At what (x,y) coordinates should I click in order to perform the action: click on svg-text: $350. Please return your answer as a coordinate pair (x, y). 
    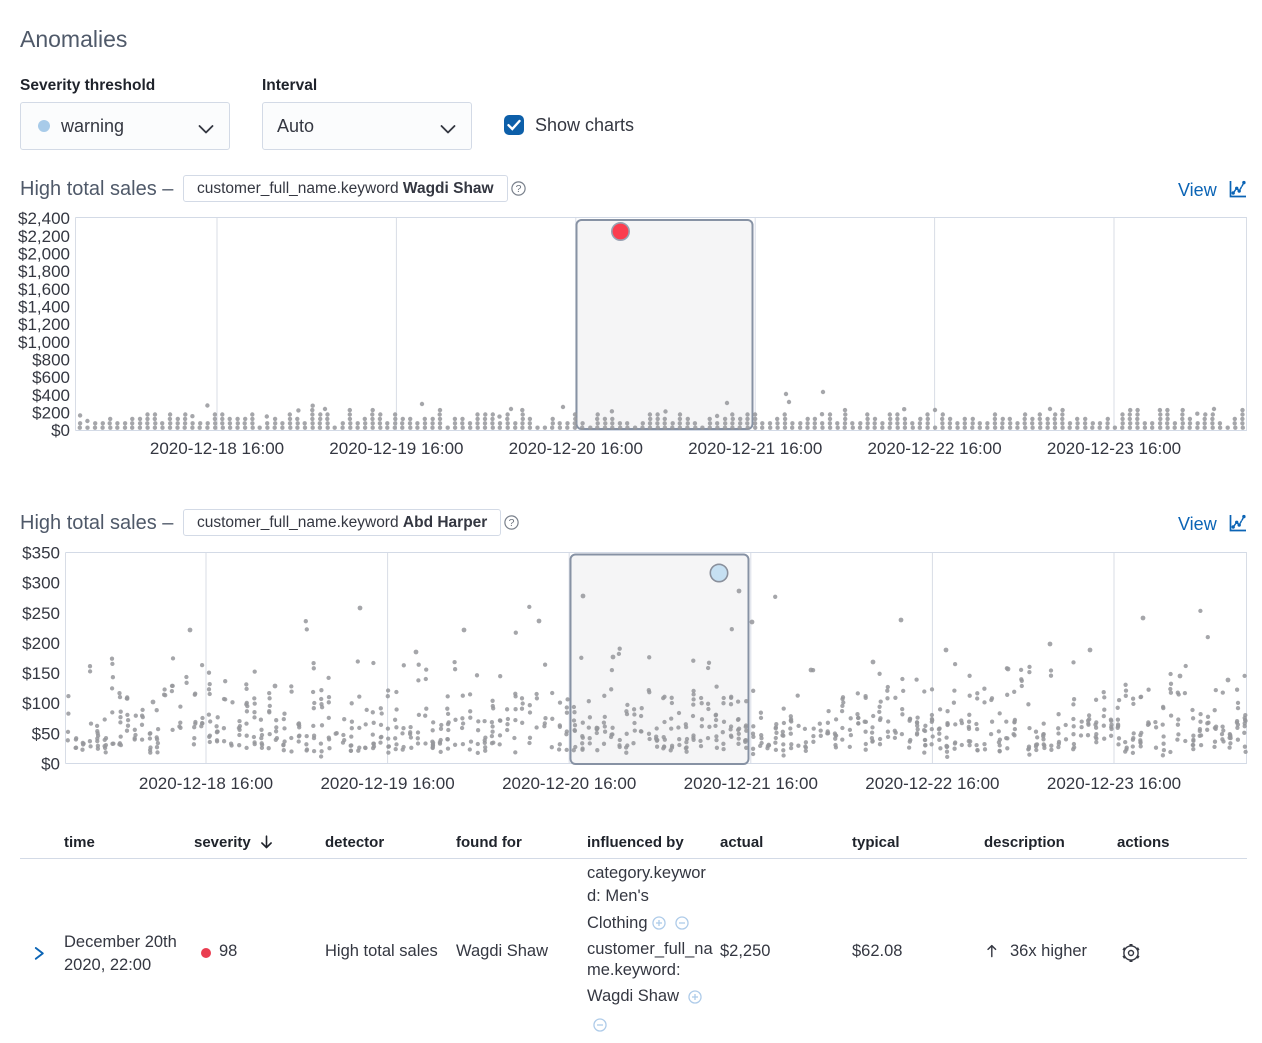
    Looking at the image, I should click on (41, 553).